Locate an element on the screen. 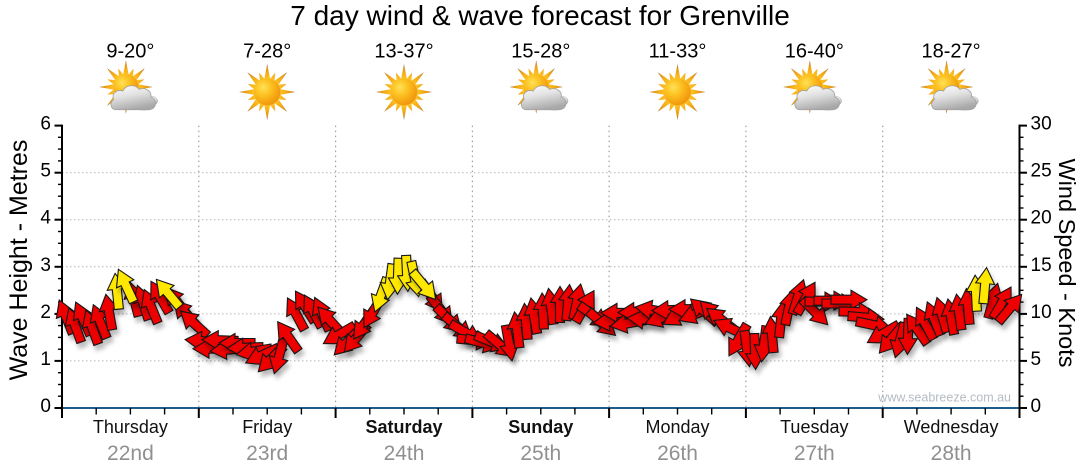 Image resolution: width=1080 pixels, height=475 pixels. svg-text: 10 is located at coordinates (1041, 312).